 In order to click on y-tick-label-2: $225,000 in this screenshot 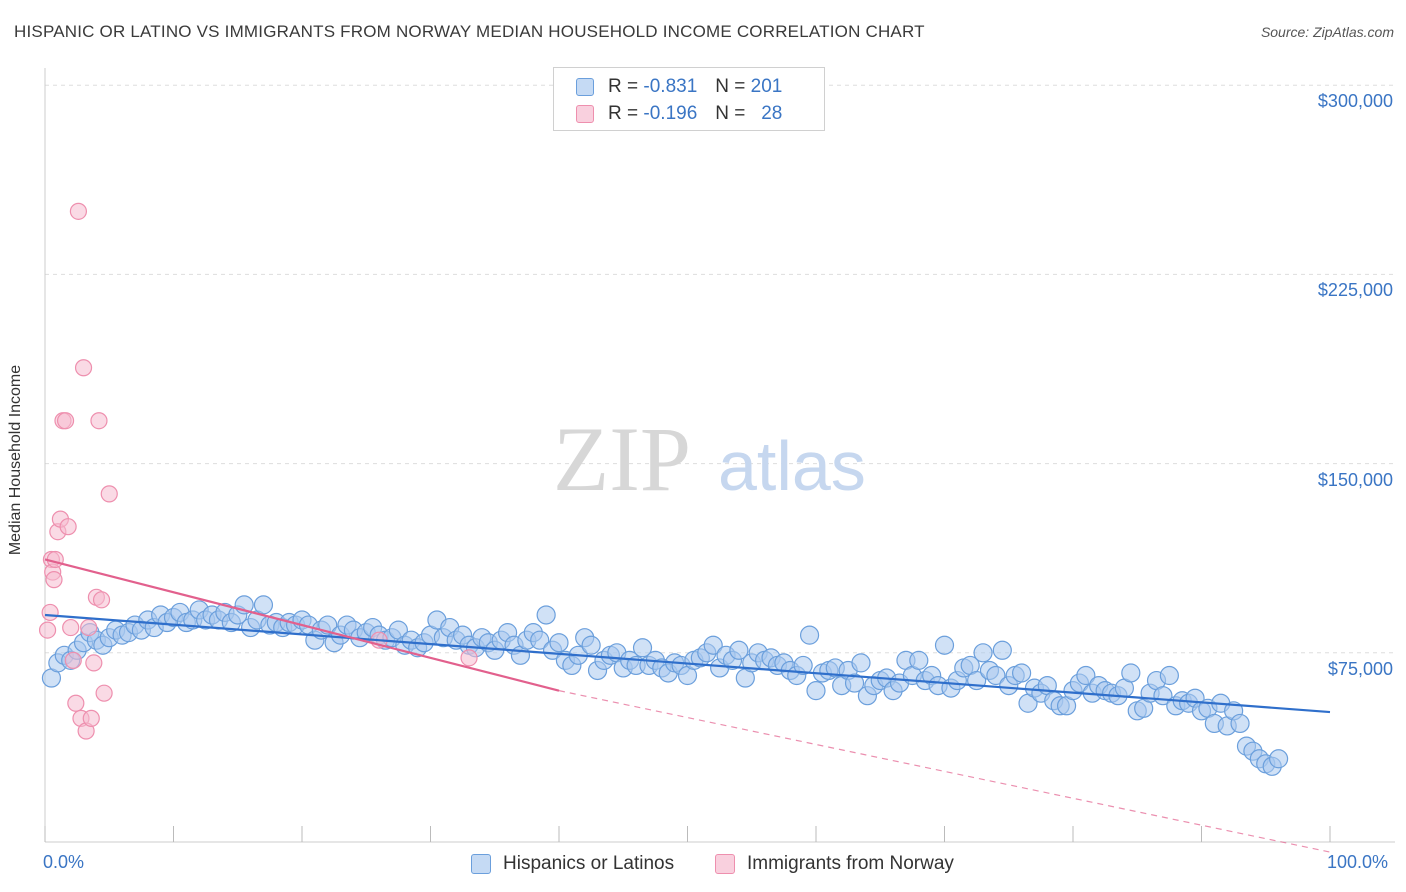, I will do `click(1355, 290)`.